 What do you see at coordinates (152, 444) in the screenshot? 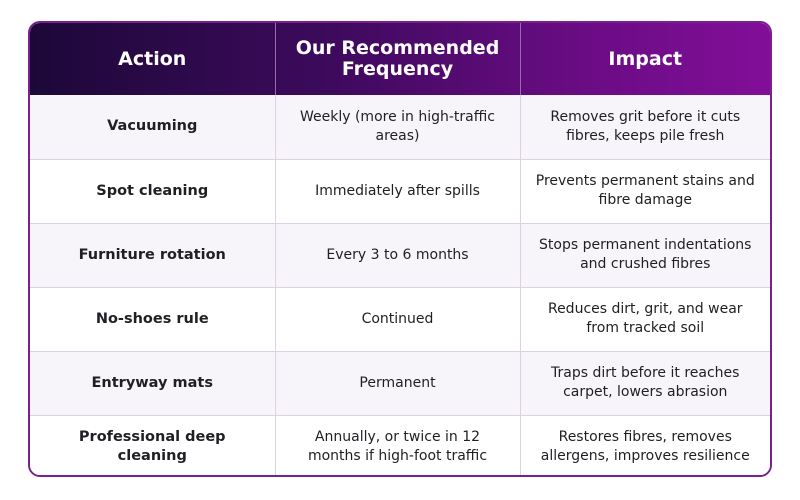
I see `cell-action: Professional deep cleaning` at bounding box center [152, 444].